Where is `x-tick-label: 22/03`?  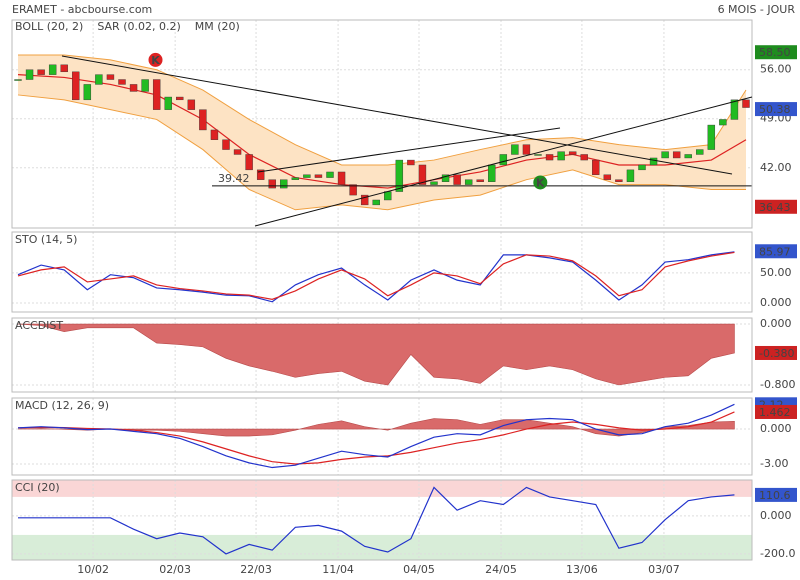 x-tick-label: 22/03 is located at coordinates (256, 569).